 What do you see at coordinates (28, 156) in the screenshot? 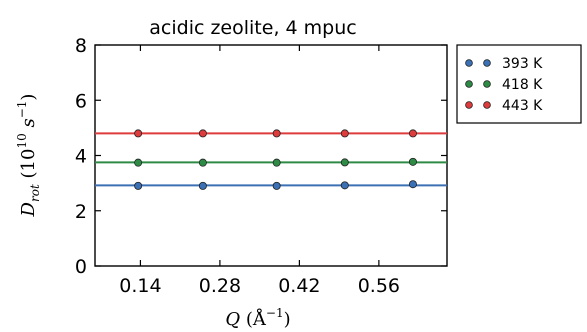
I see `y-axis-label: Drot (1010 s−1)` at bounding box center [28, 156].